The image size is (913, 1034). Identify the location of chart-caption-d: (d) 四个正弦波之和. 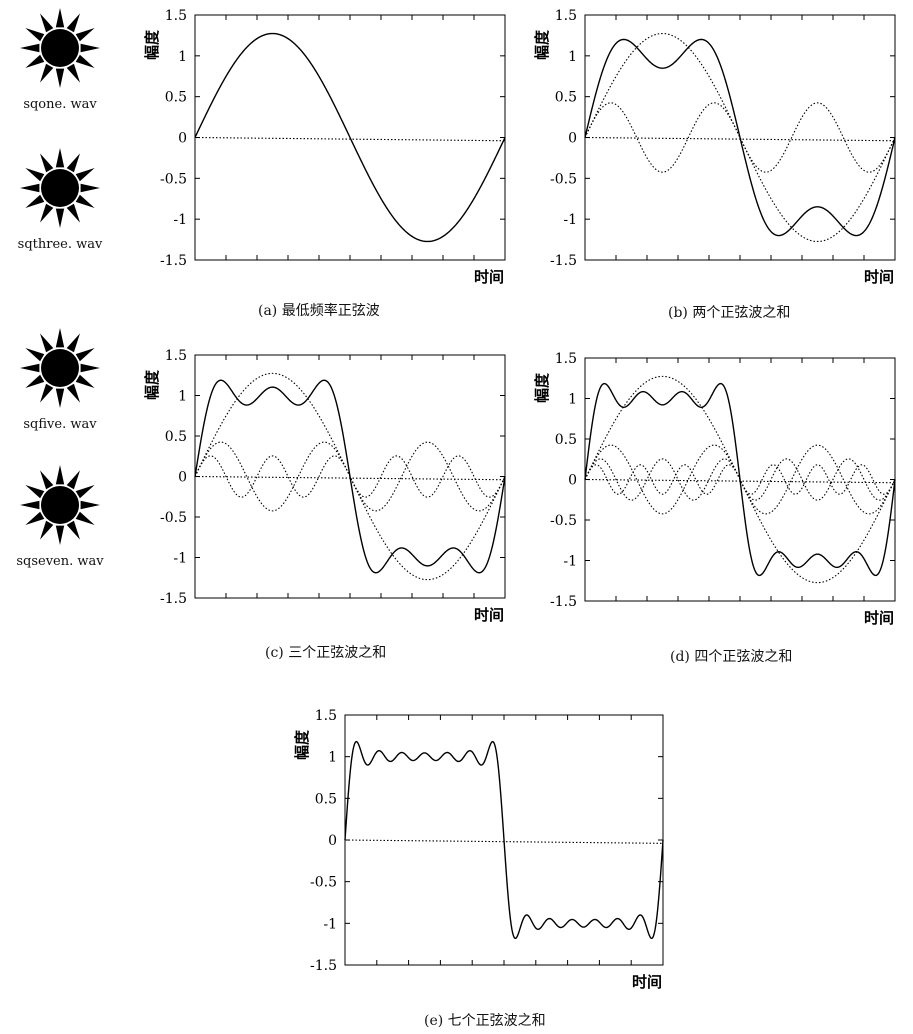
(731, 657).